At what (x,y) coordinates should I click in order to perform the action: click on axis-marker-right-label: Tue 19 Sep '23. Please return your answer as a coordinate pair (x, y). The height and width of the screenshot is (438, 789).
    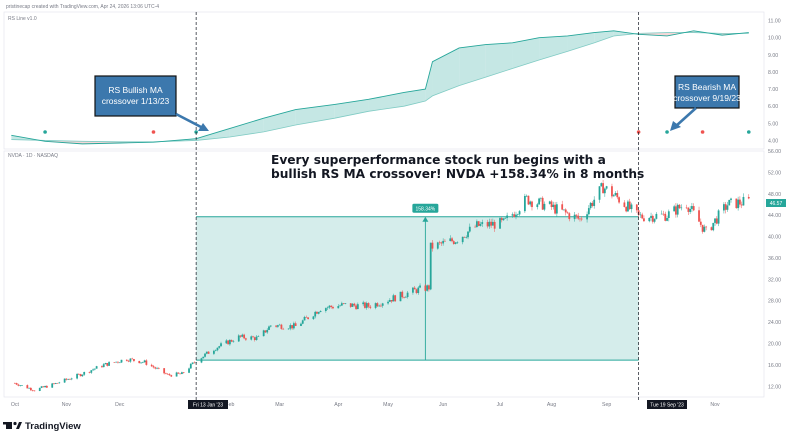
    Looking at the image, I should click on (667, 406).